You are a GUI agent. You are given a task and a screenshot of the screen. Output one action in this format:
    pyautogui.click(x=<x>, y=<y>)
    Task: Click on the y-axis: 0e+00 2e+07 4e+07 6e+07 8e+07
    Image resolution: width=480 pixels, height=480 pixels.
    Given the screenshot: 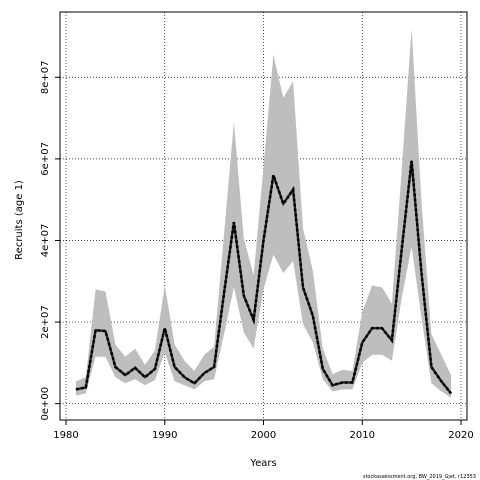 What is the action you would take?
    pyautogui.click(x=50, y=240)
    